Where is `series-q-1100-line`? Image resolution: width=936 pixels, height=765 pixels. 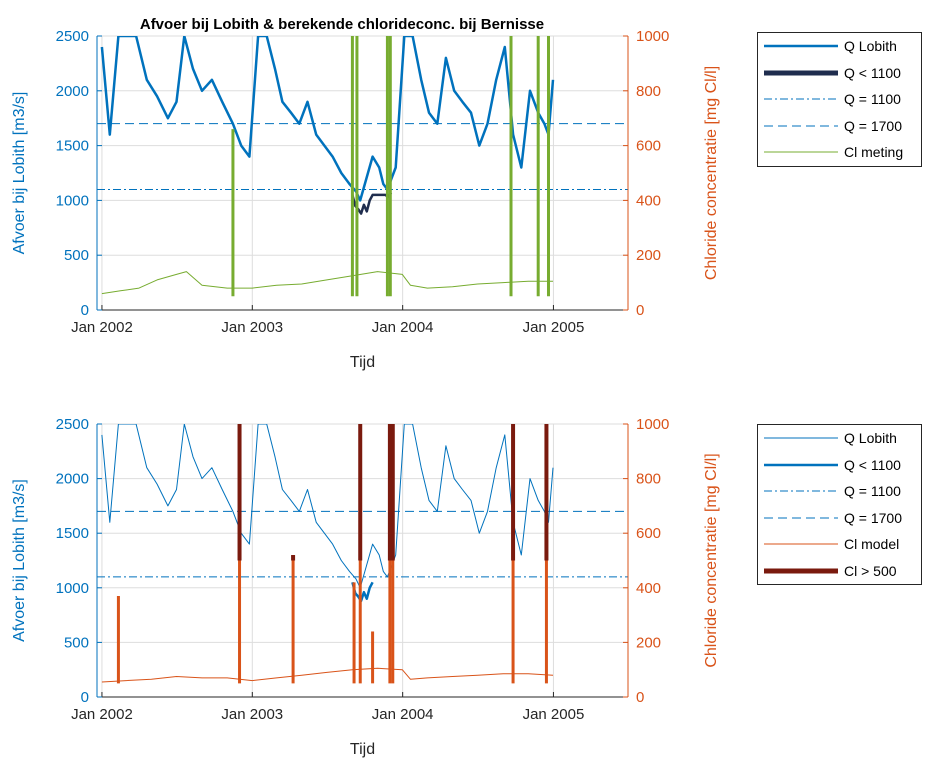 series-q-1100-line is located at coordinates (362, 592).